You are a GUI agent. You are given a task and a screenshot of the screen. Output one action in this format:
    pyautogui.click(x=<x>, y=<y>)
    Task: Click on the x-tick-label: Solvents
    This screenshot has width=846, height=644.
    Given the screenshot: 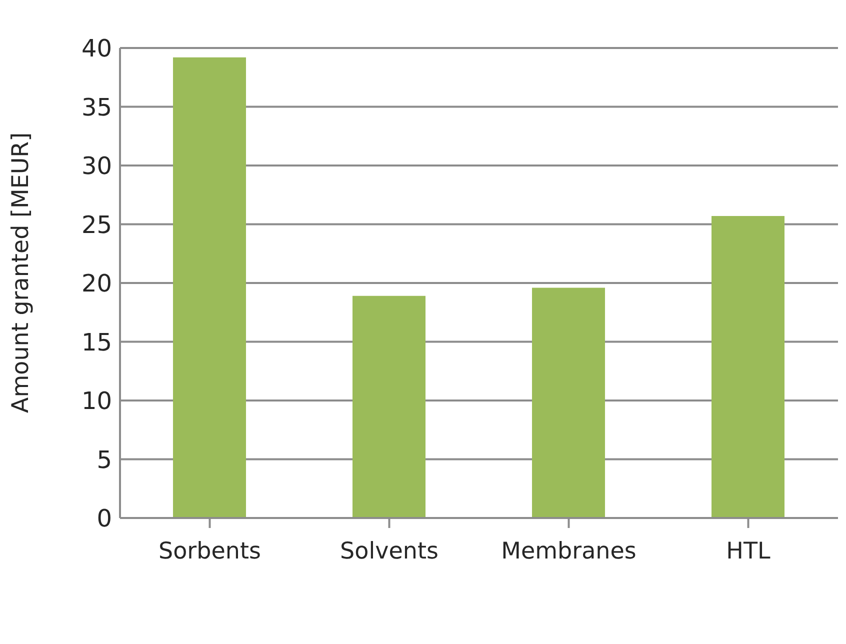 What is the action you would take?
    pyautogui.click(x=389, y=551)
    